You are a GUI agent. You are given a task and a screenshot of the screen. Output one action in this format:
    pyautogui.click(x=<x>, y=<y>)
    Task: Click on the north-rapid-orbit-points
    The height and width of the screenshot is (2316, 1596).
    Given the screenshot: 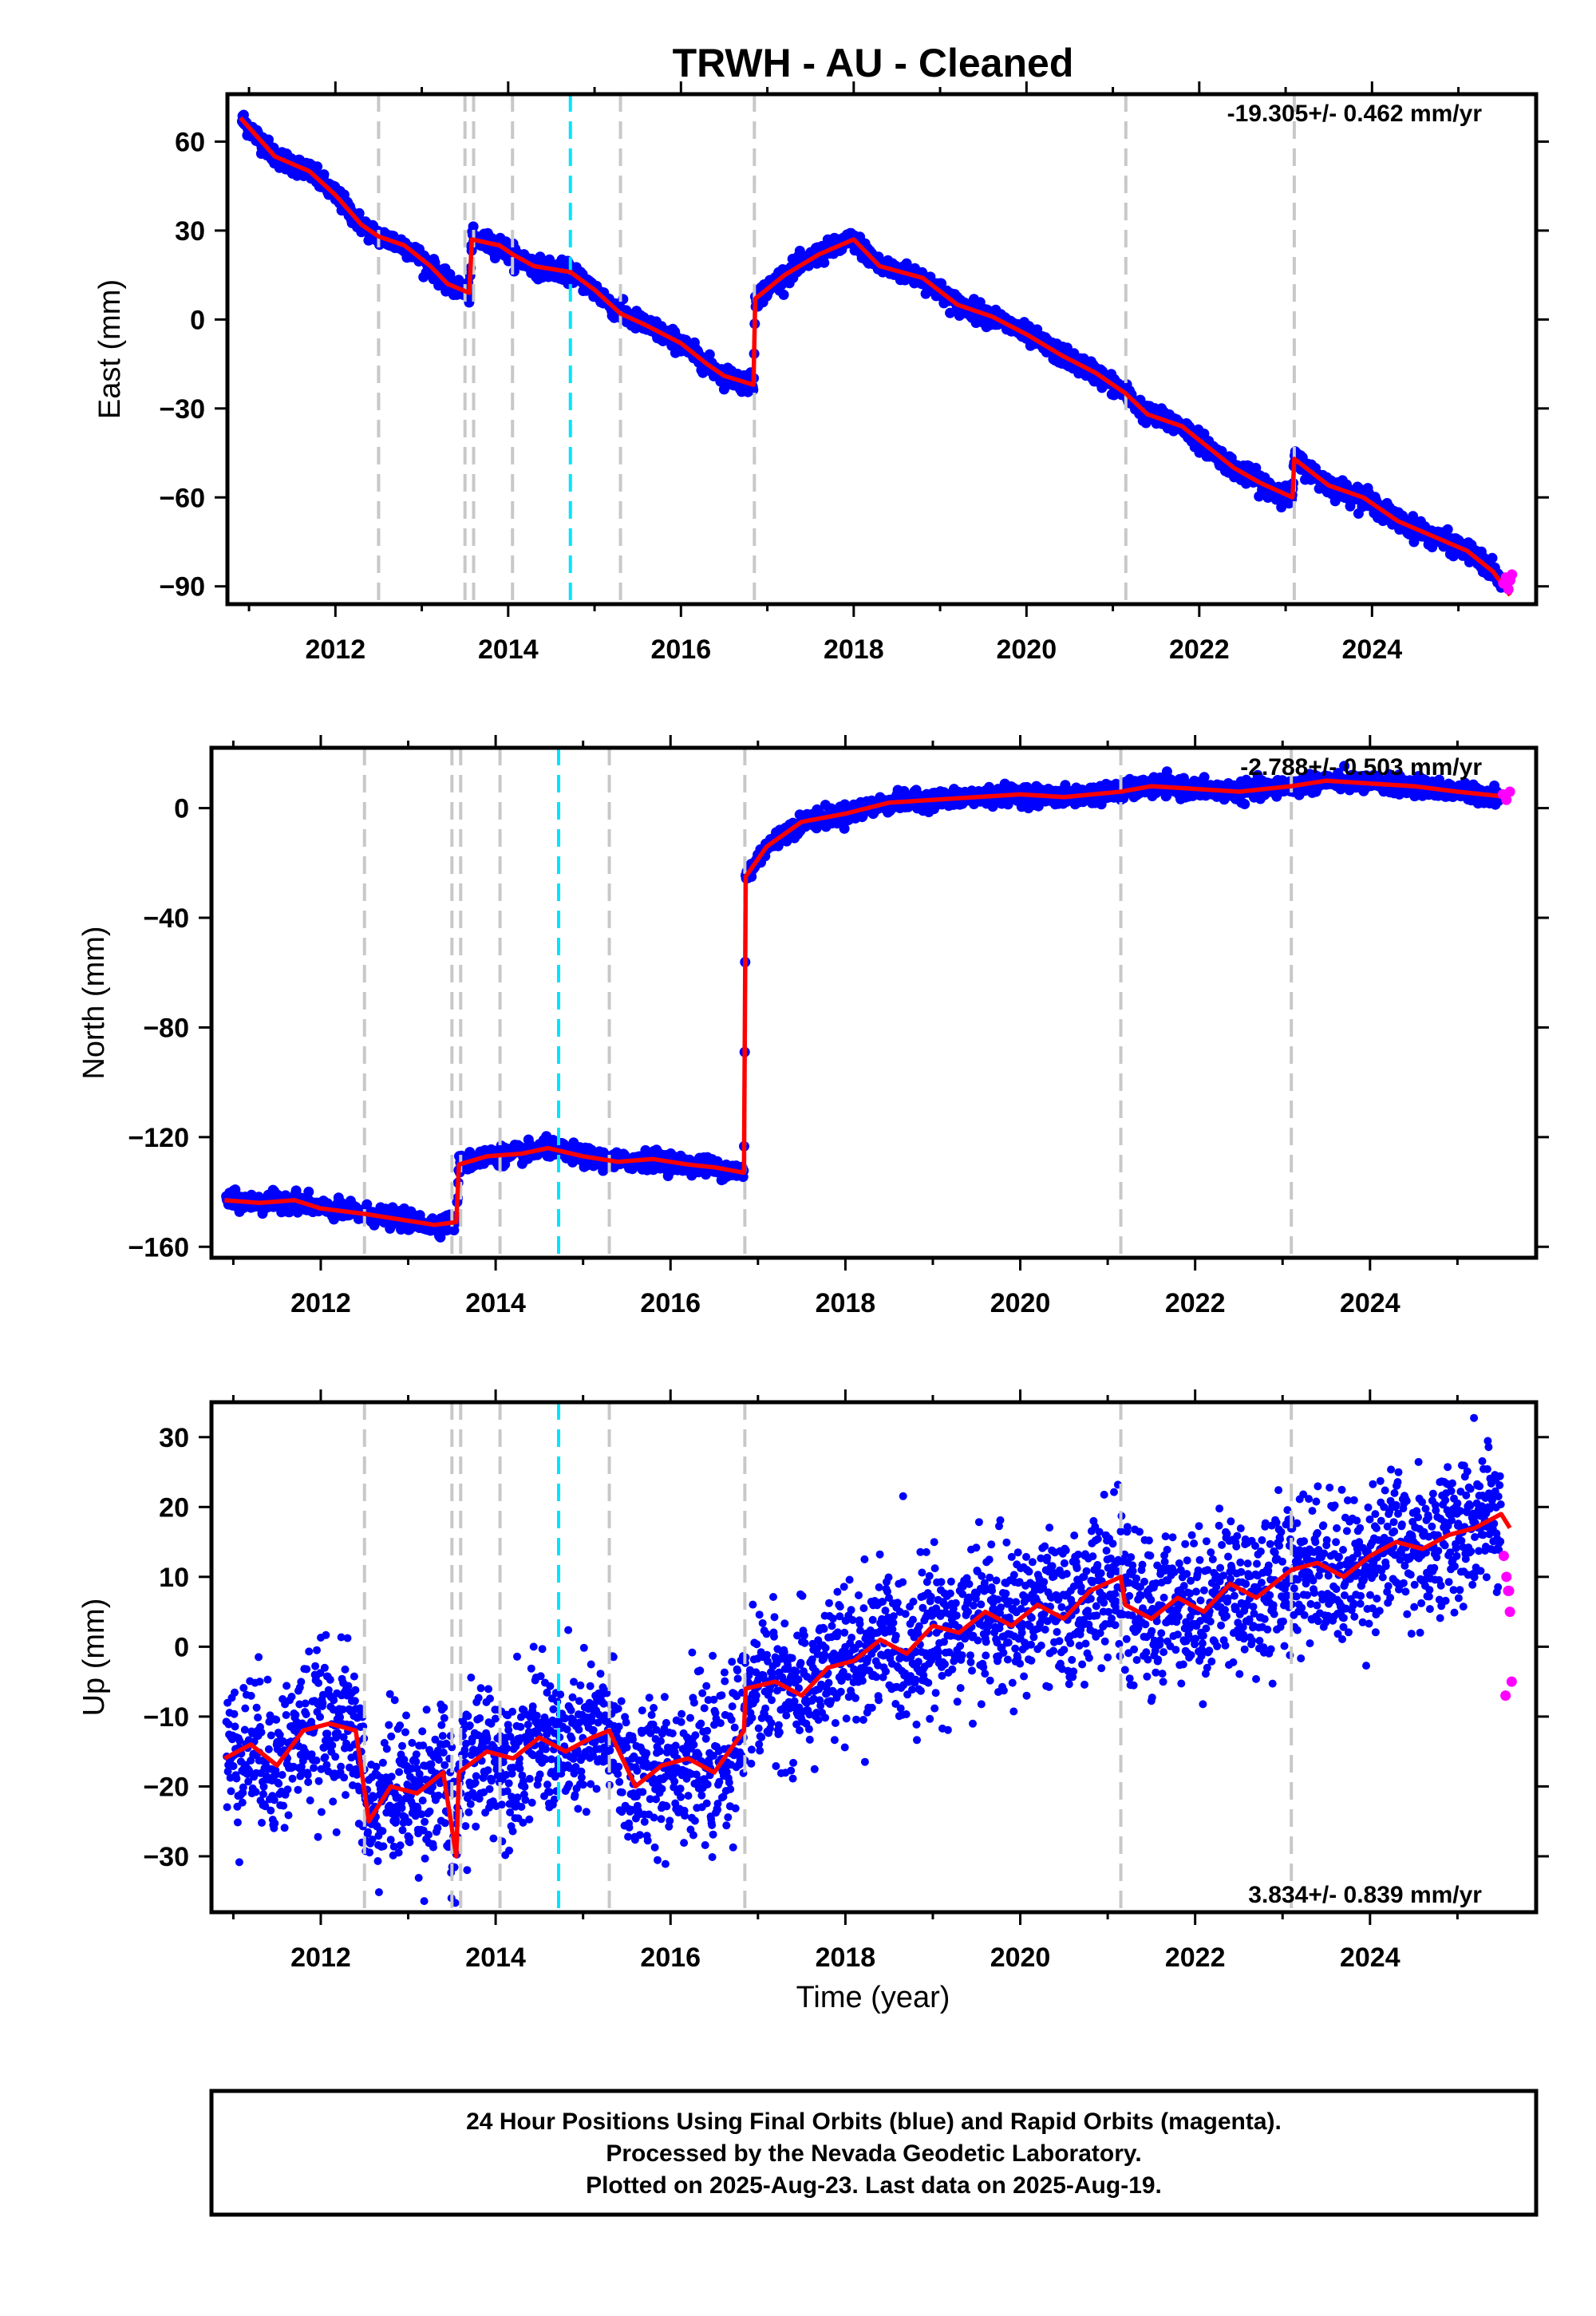 What is the action you would take?
    pyautogui.click(x=1506, y=795)
    